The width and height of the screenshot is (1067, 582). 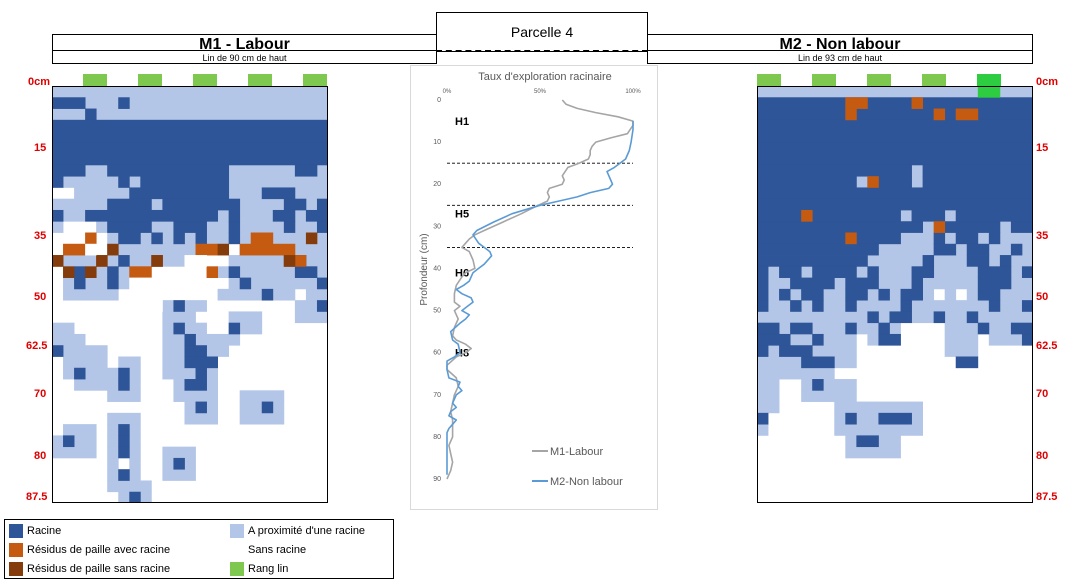 What do you see at coordinates (99, 569) in the screenshot?
I see `legend-label: Résidus de paille sans racine` at bounding box center [99, 569].